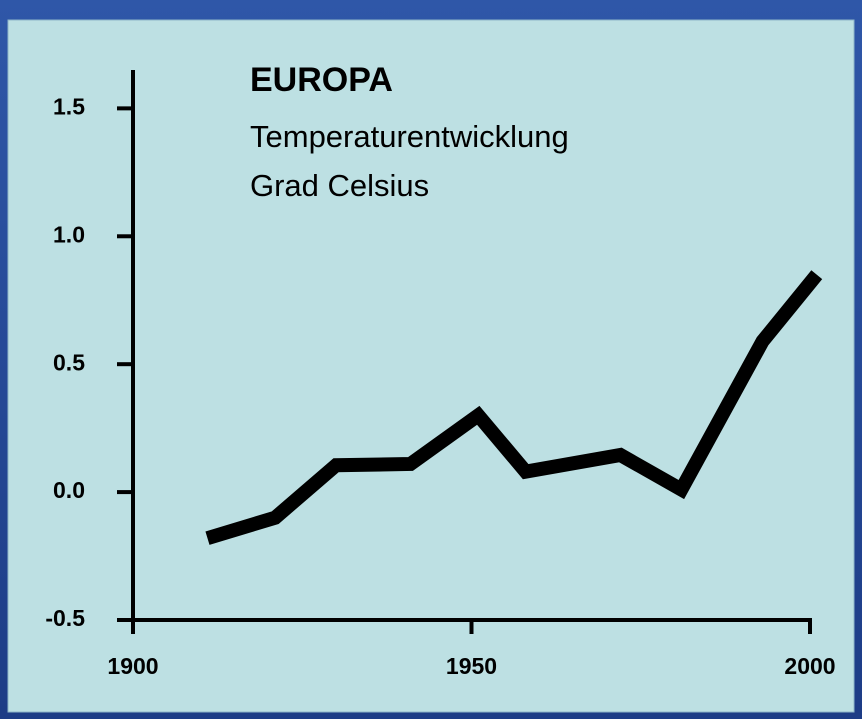  I want to click on chart-subtitle: Temperaturentwicklung, so click(409, 136).